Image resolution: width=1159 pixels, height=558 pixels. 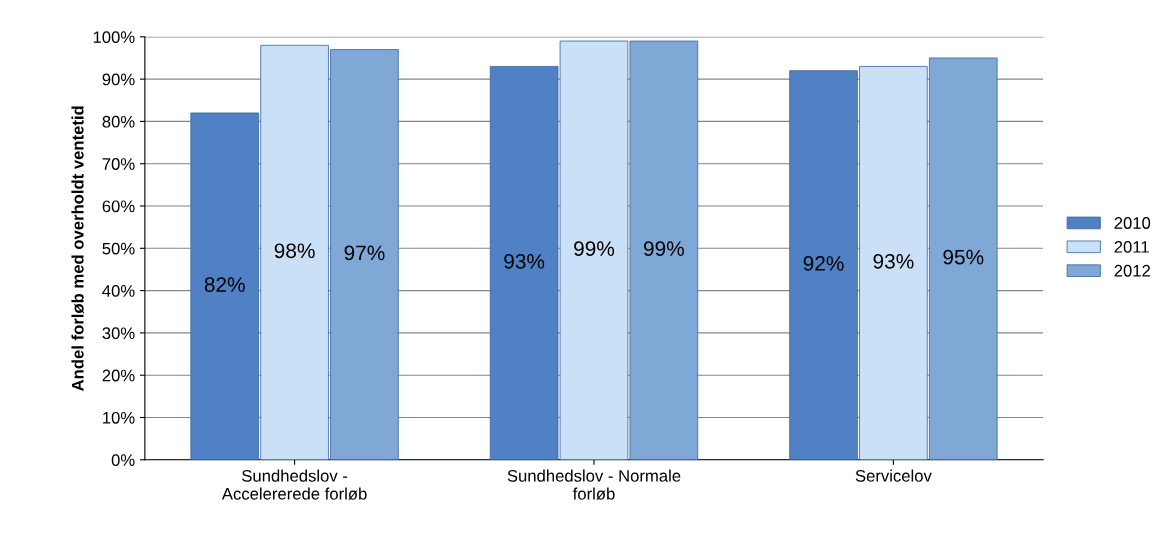 I want to click on y-tick-label: 40%, so click(x=118, y=291).